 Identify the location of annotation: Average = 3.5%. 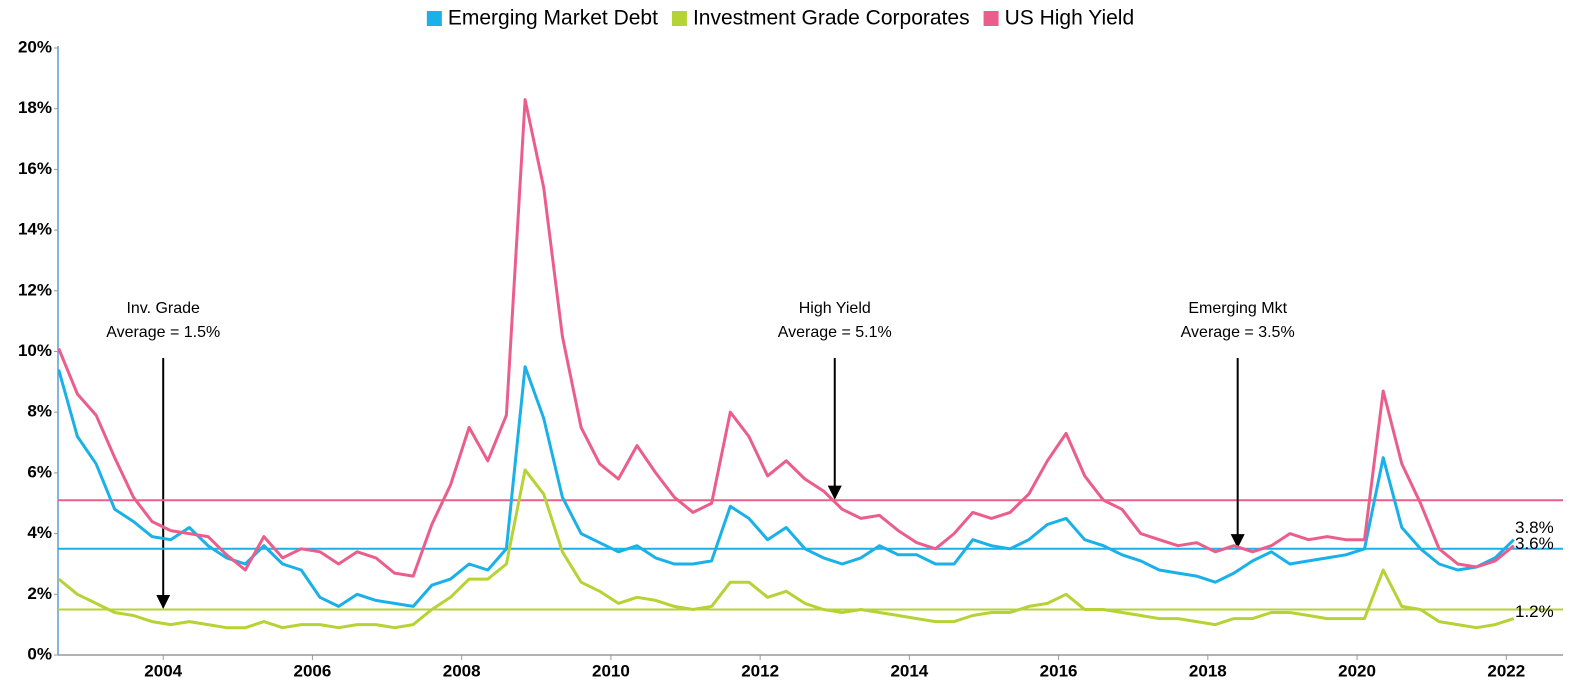
(1238, 332).